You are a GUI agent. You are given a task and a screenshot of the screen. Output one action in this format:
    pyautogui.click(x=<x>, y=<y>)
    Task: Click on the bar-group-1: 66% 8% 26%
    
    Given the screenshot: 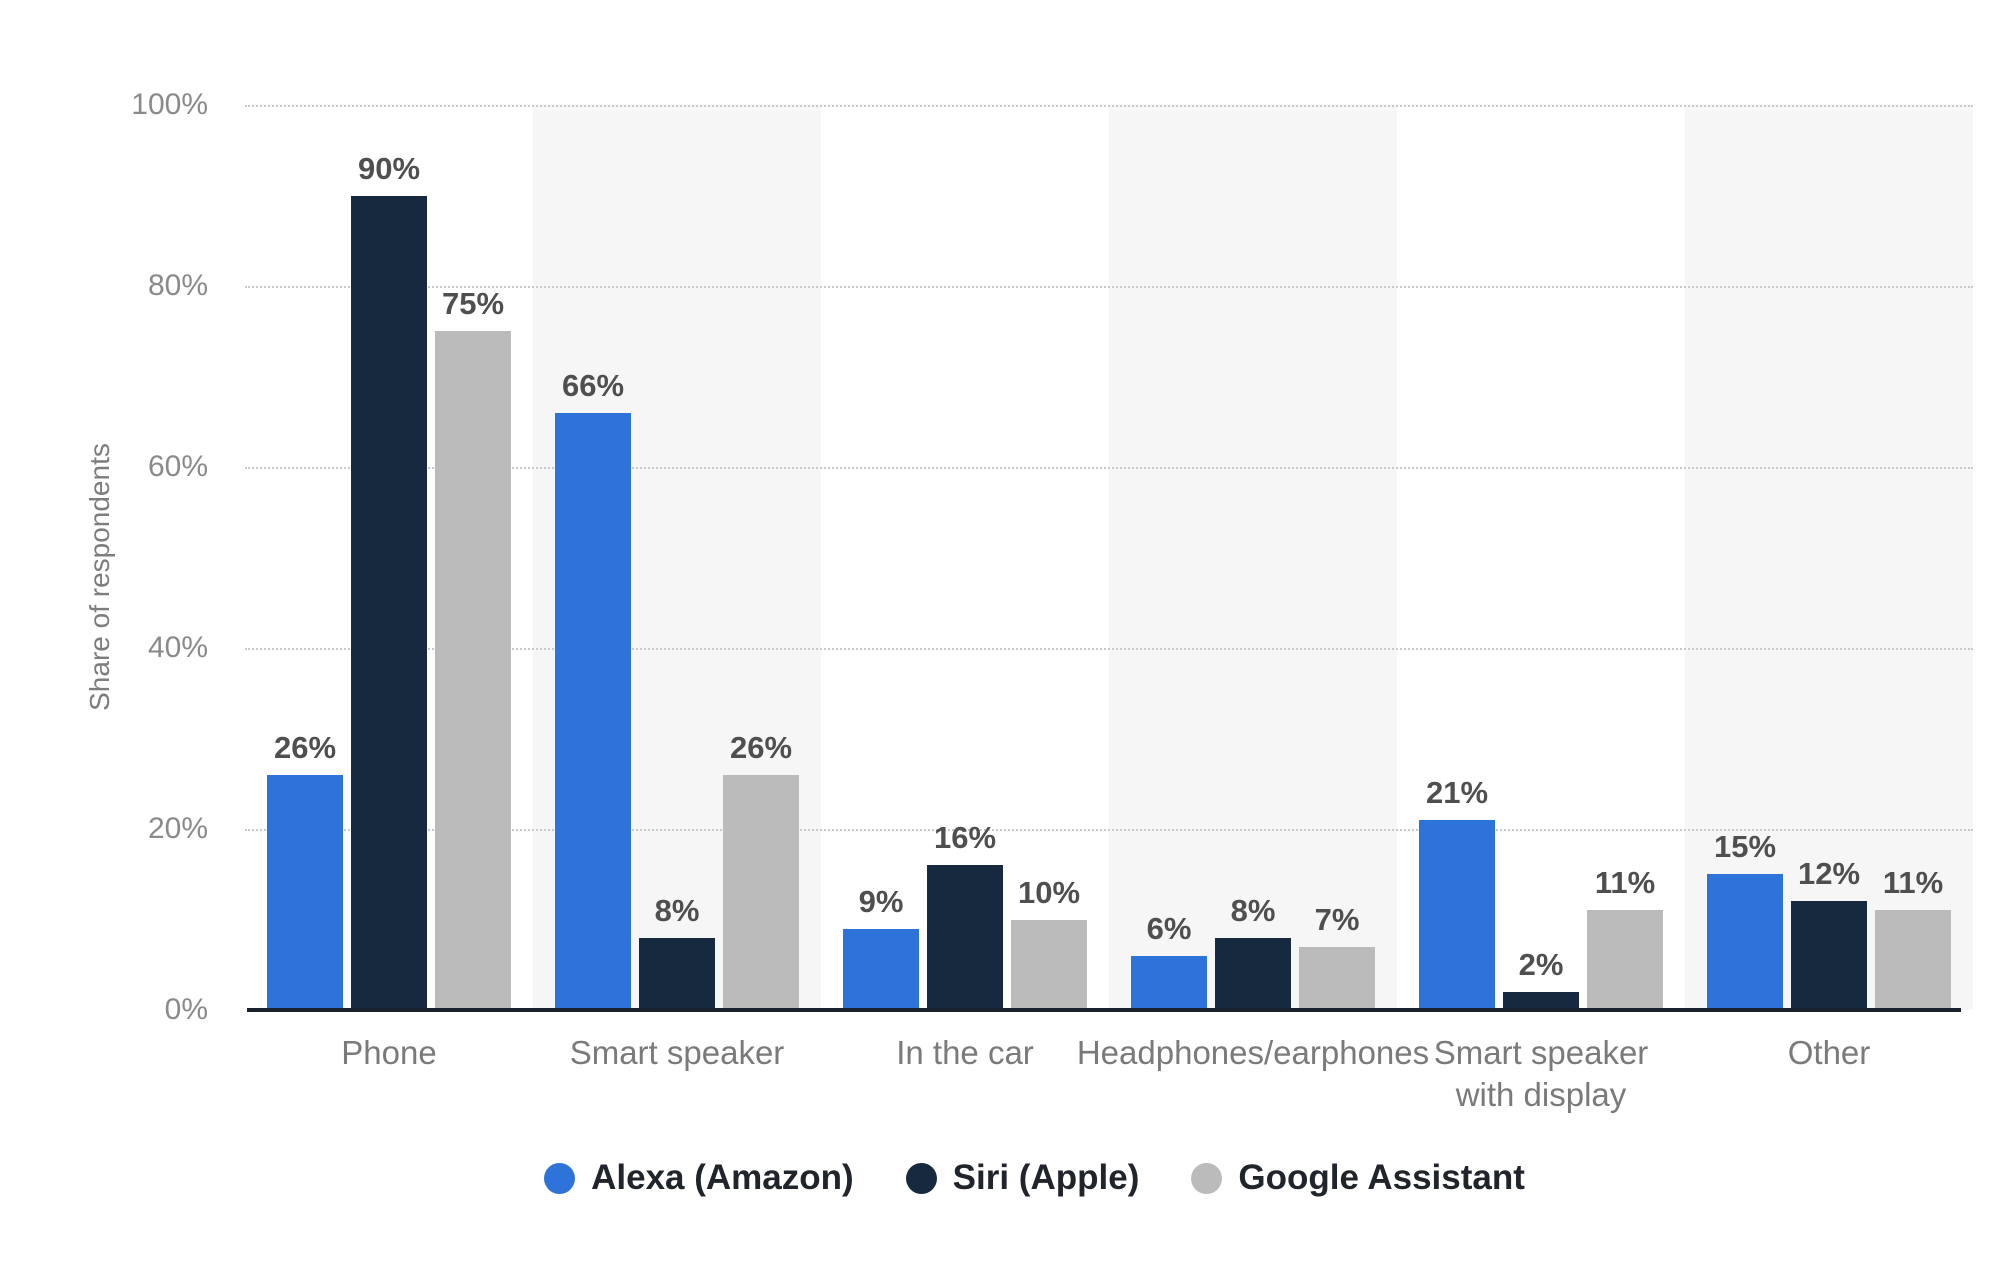 What is the action you would take?
    pyautogui.click(x=677, y=557)
    